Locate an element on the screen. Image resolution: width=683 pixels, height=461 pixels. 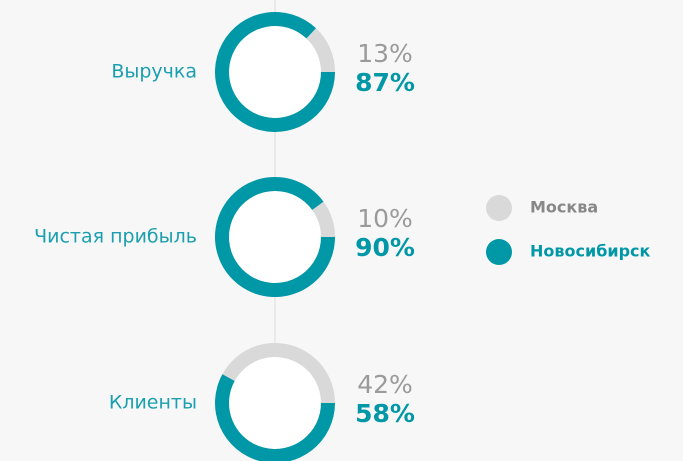
category-label: Чистая прибыль is located at coordinates (115, 237).